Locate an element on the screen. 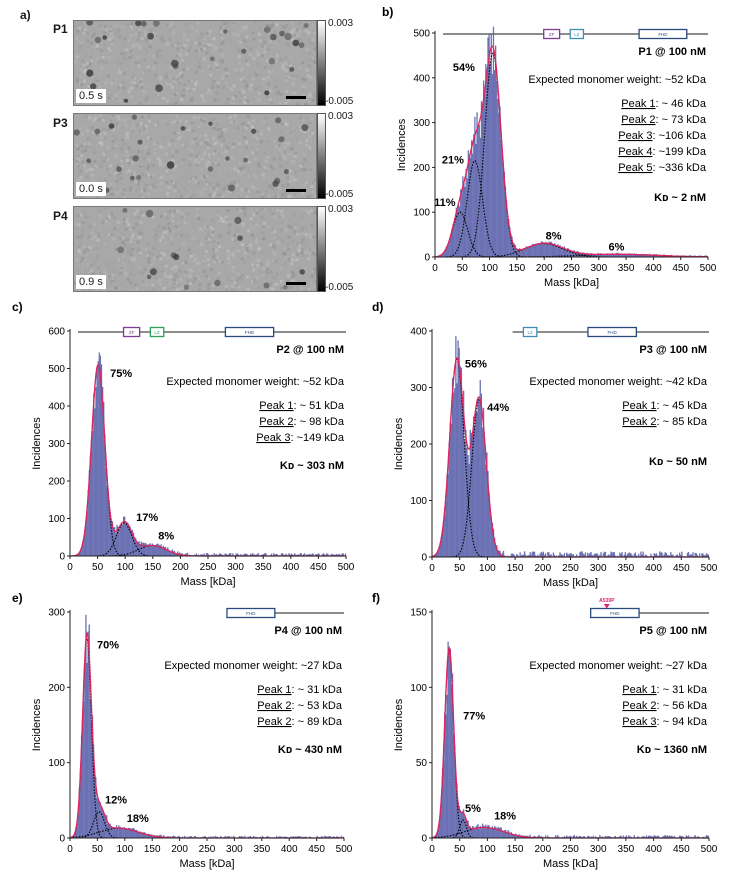 This screenshot has width=731, height=882. expected-weight: Expected monomer weight: ~52 kDa is located at coordinates (617, 80).